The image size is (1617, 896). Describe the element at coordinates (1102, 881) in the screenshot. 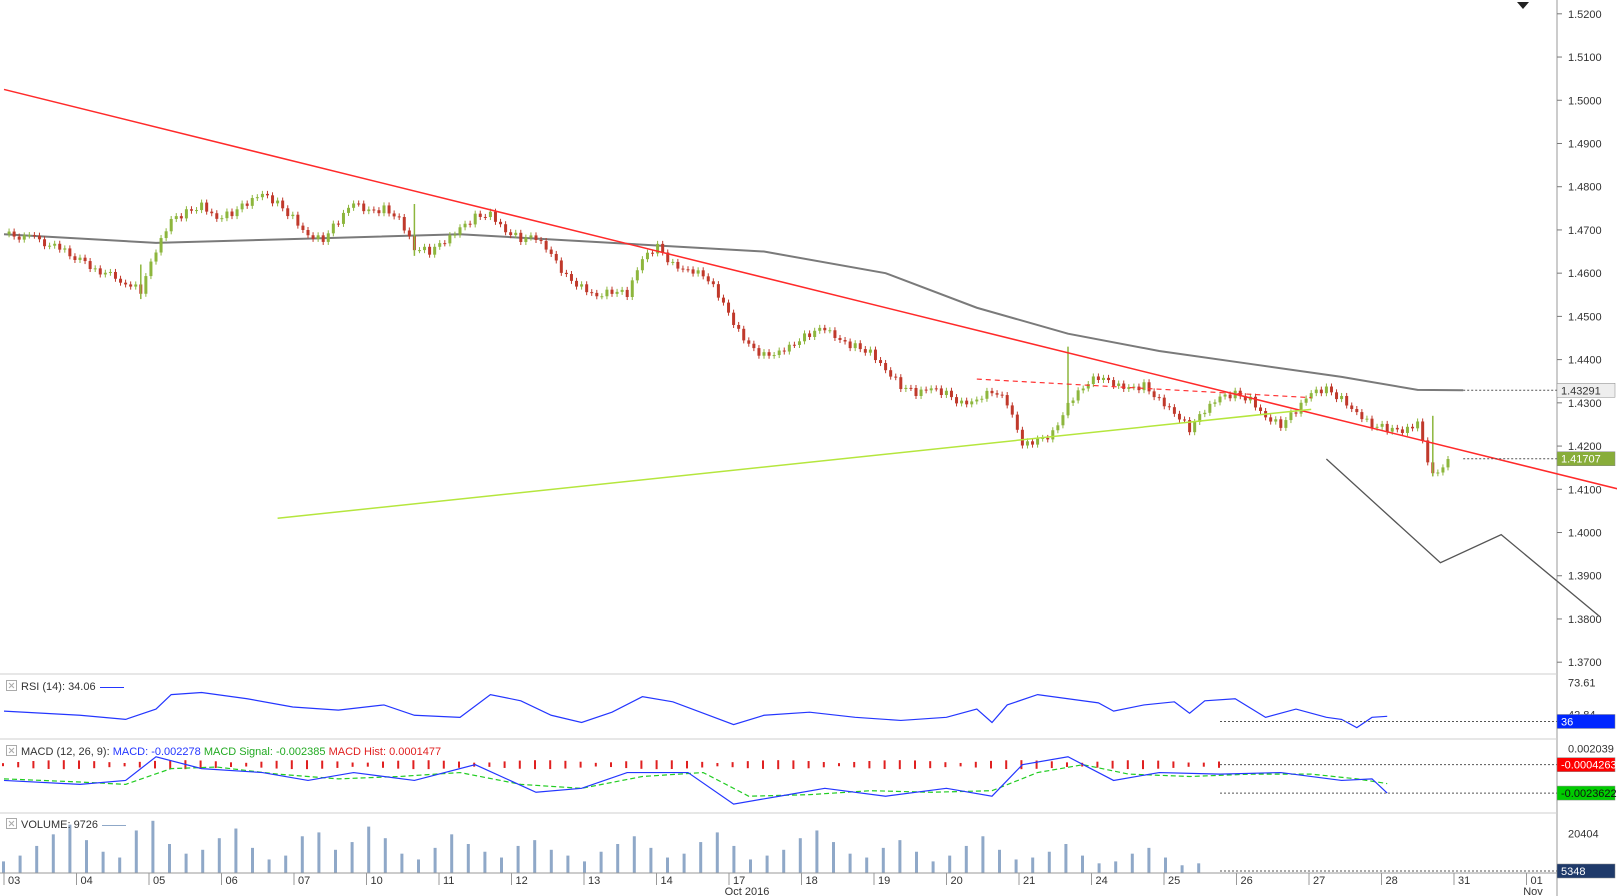

I see `time-tick-label: 24` at that location.